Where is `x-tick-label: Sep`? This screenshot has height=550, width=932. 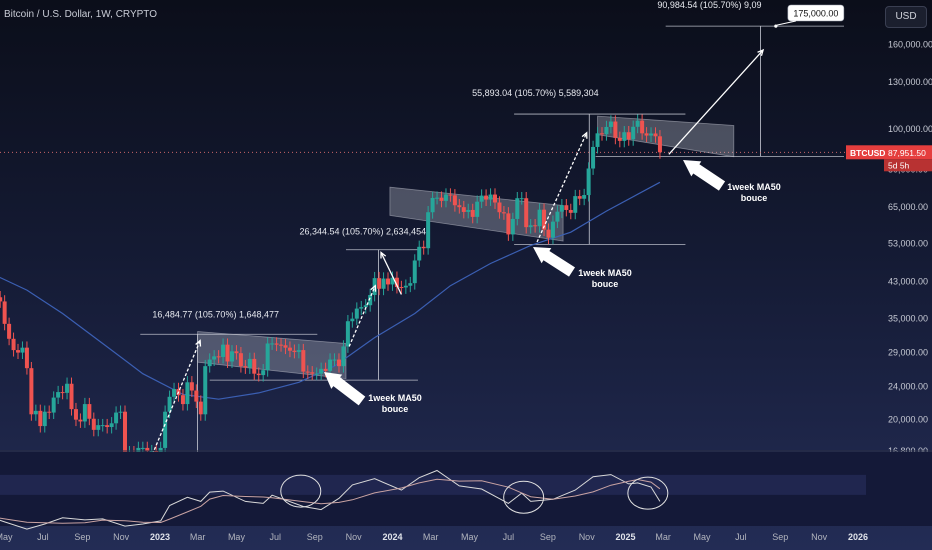
x-tick-label: Sep is located at coordinates (548, 537).